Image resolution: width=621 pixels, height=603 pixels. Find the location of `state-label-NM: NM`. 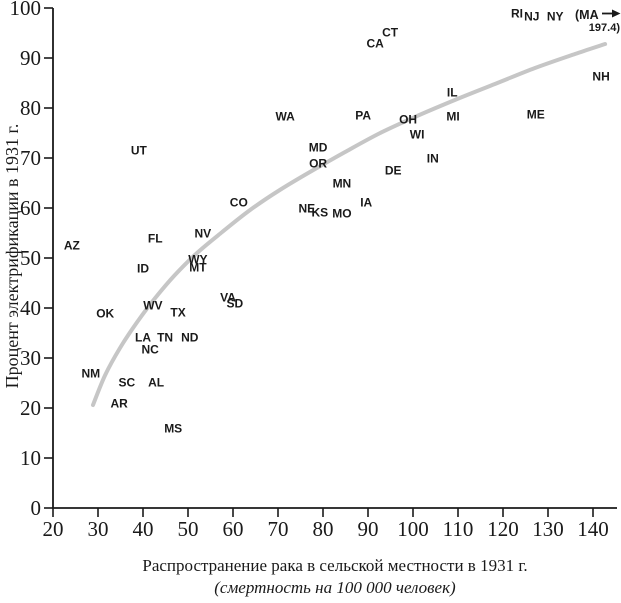

state-label-NM: NM is located at coordinates (90, 374).